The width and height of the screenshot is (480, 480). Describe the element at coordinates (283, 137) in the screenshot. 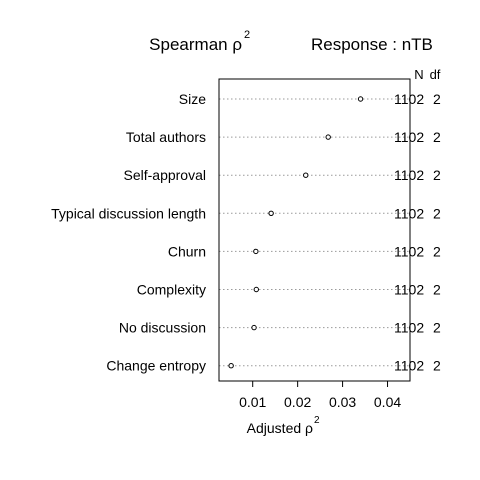

I see `chart-row: Total authors 1102 2` at that location.